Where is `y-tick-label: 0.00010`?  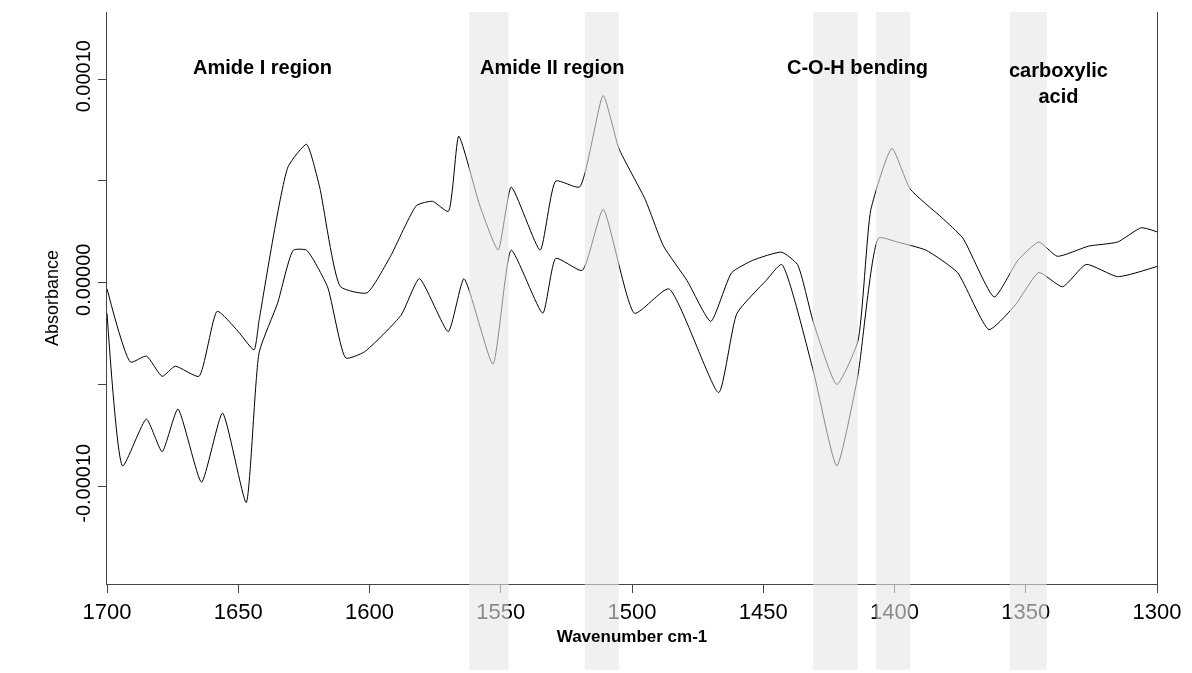
y-tick-label: 0.00010 is located at coordinates (83, 76).